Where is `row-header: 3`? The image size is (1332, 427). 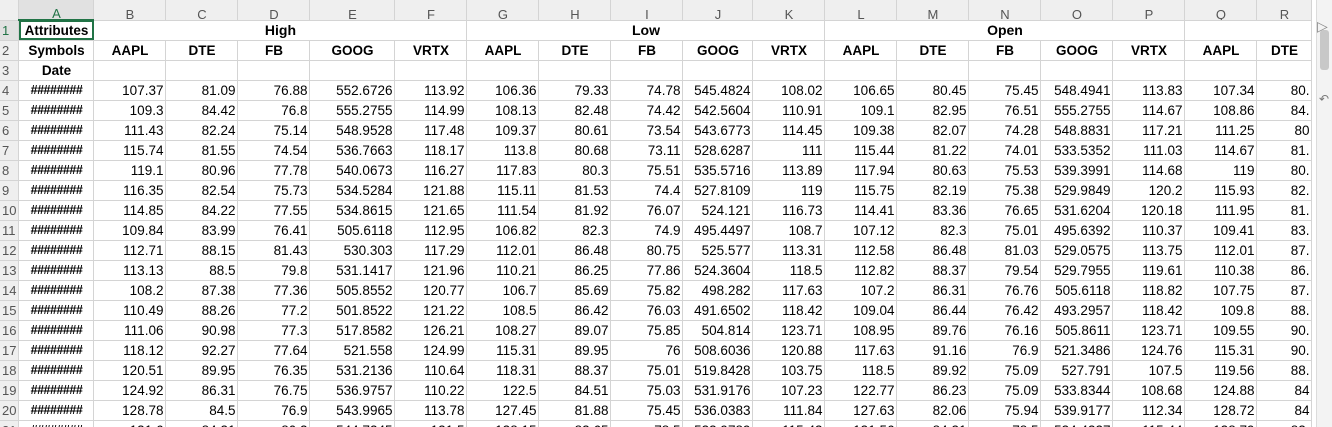
row-header: 3 is located at coordinates (10, 70).